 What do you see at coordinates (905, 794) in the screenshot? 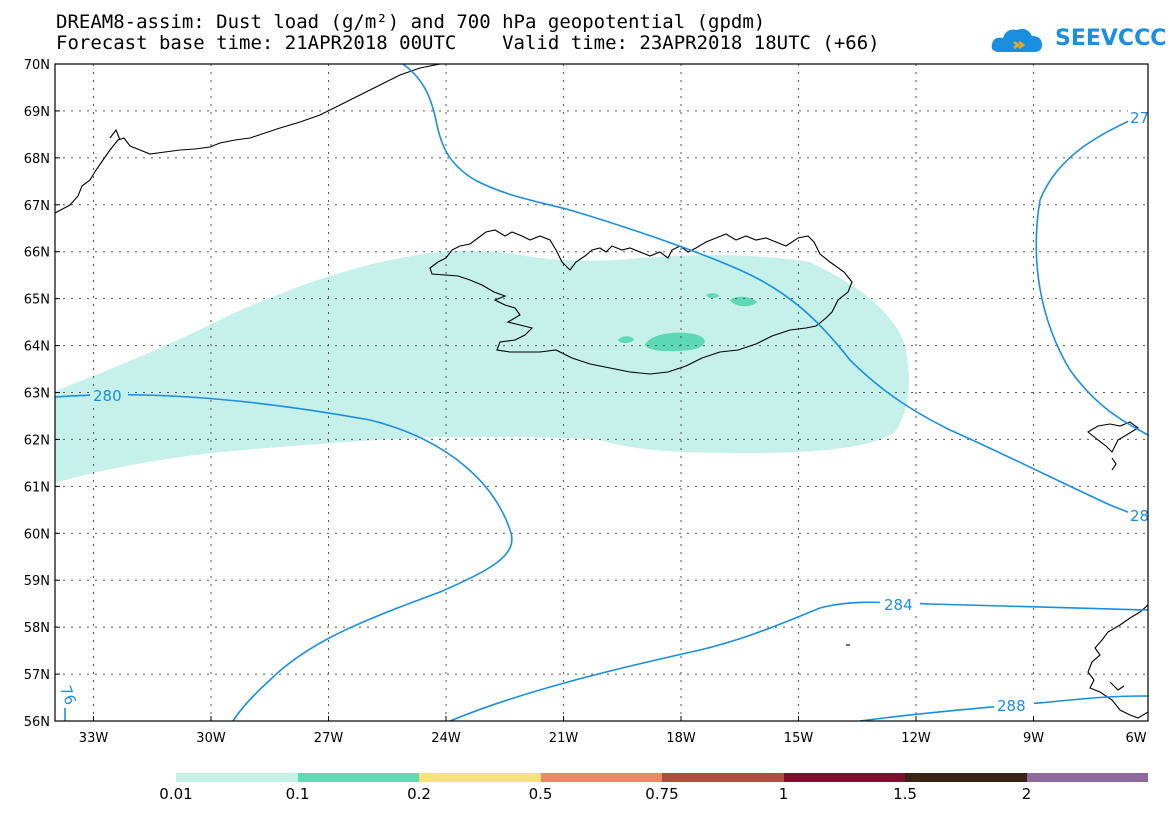
I see `colorbar-label: 1.5` at bounding box center [905, 794].